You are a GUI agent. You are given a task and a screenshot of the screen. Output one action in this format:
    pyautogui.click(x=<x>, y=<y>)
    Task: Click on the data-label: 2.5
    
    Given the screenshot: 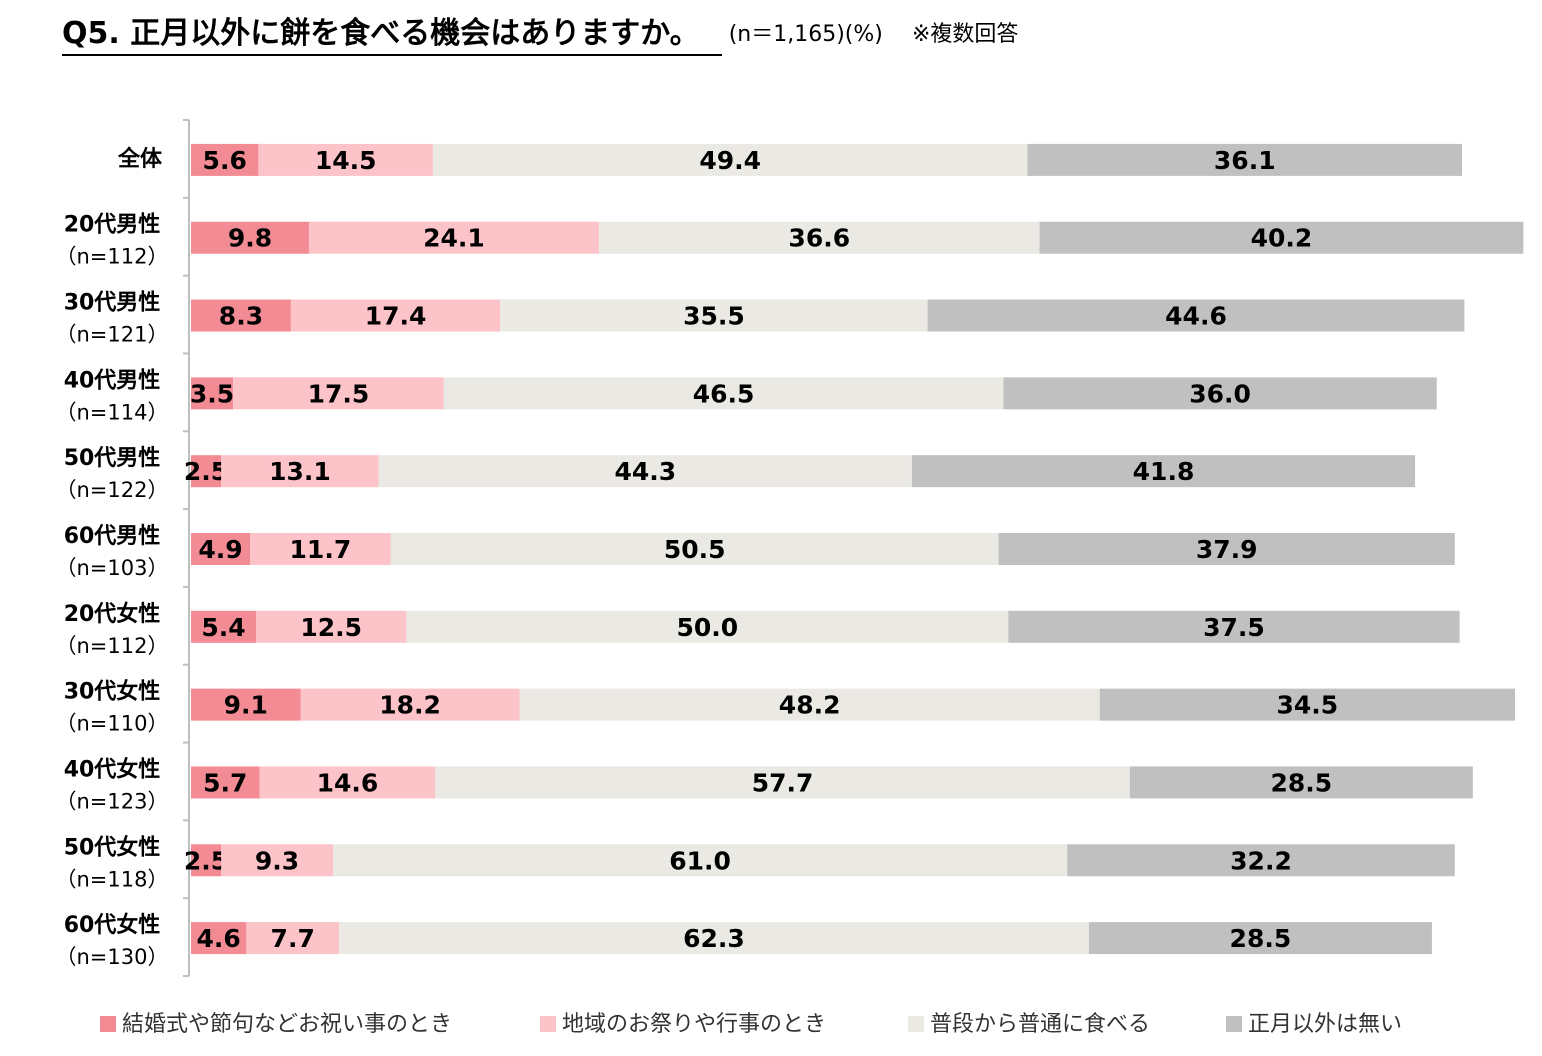 What is the action you would take?
    pyautogui.click(x=206, y=860)
    